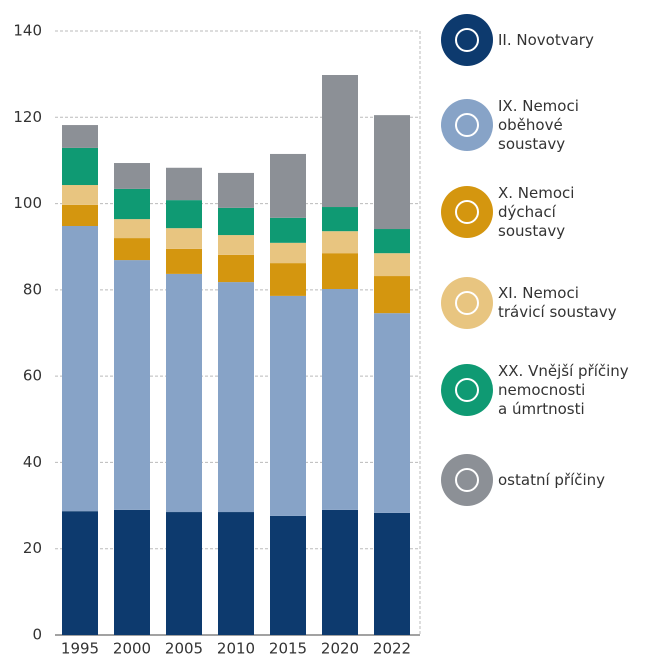 The image size is (662, 658). What do you see at coordinates (236, 649) in the screenshot?
I see `x-tick-label: 2010` at bounding box center [236, 649].